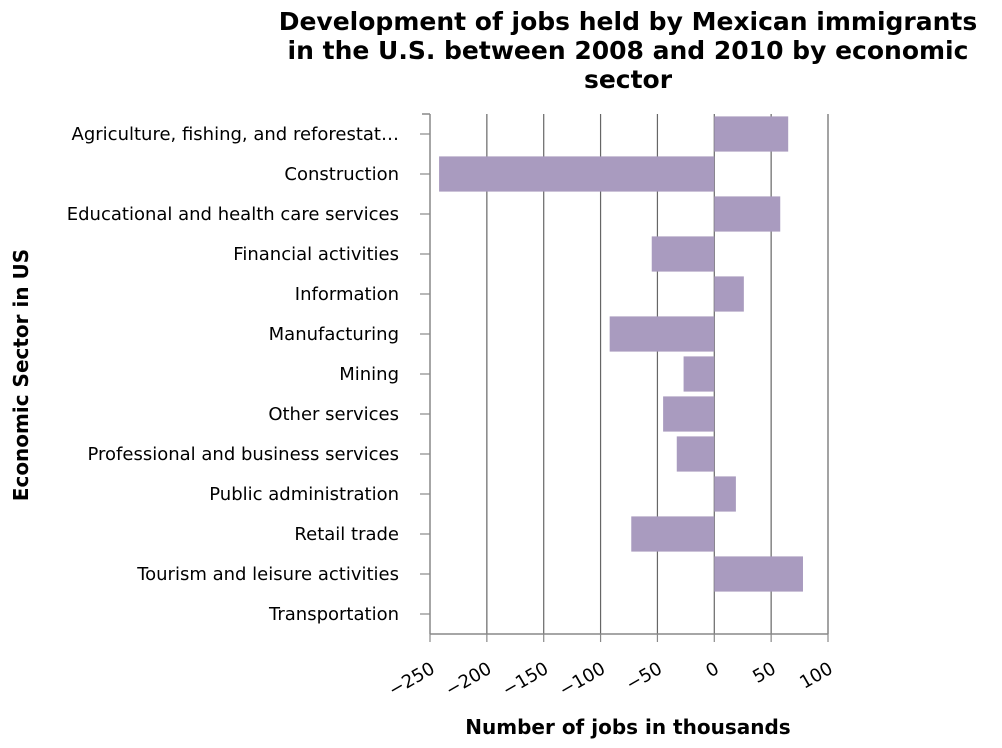 This screenshot has height=748, width=1002. Describe the element at coordinates (628, 79) in the screenshot. I see `chart-title-line-3: sector` at that location.